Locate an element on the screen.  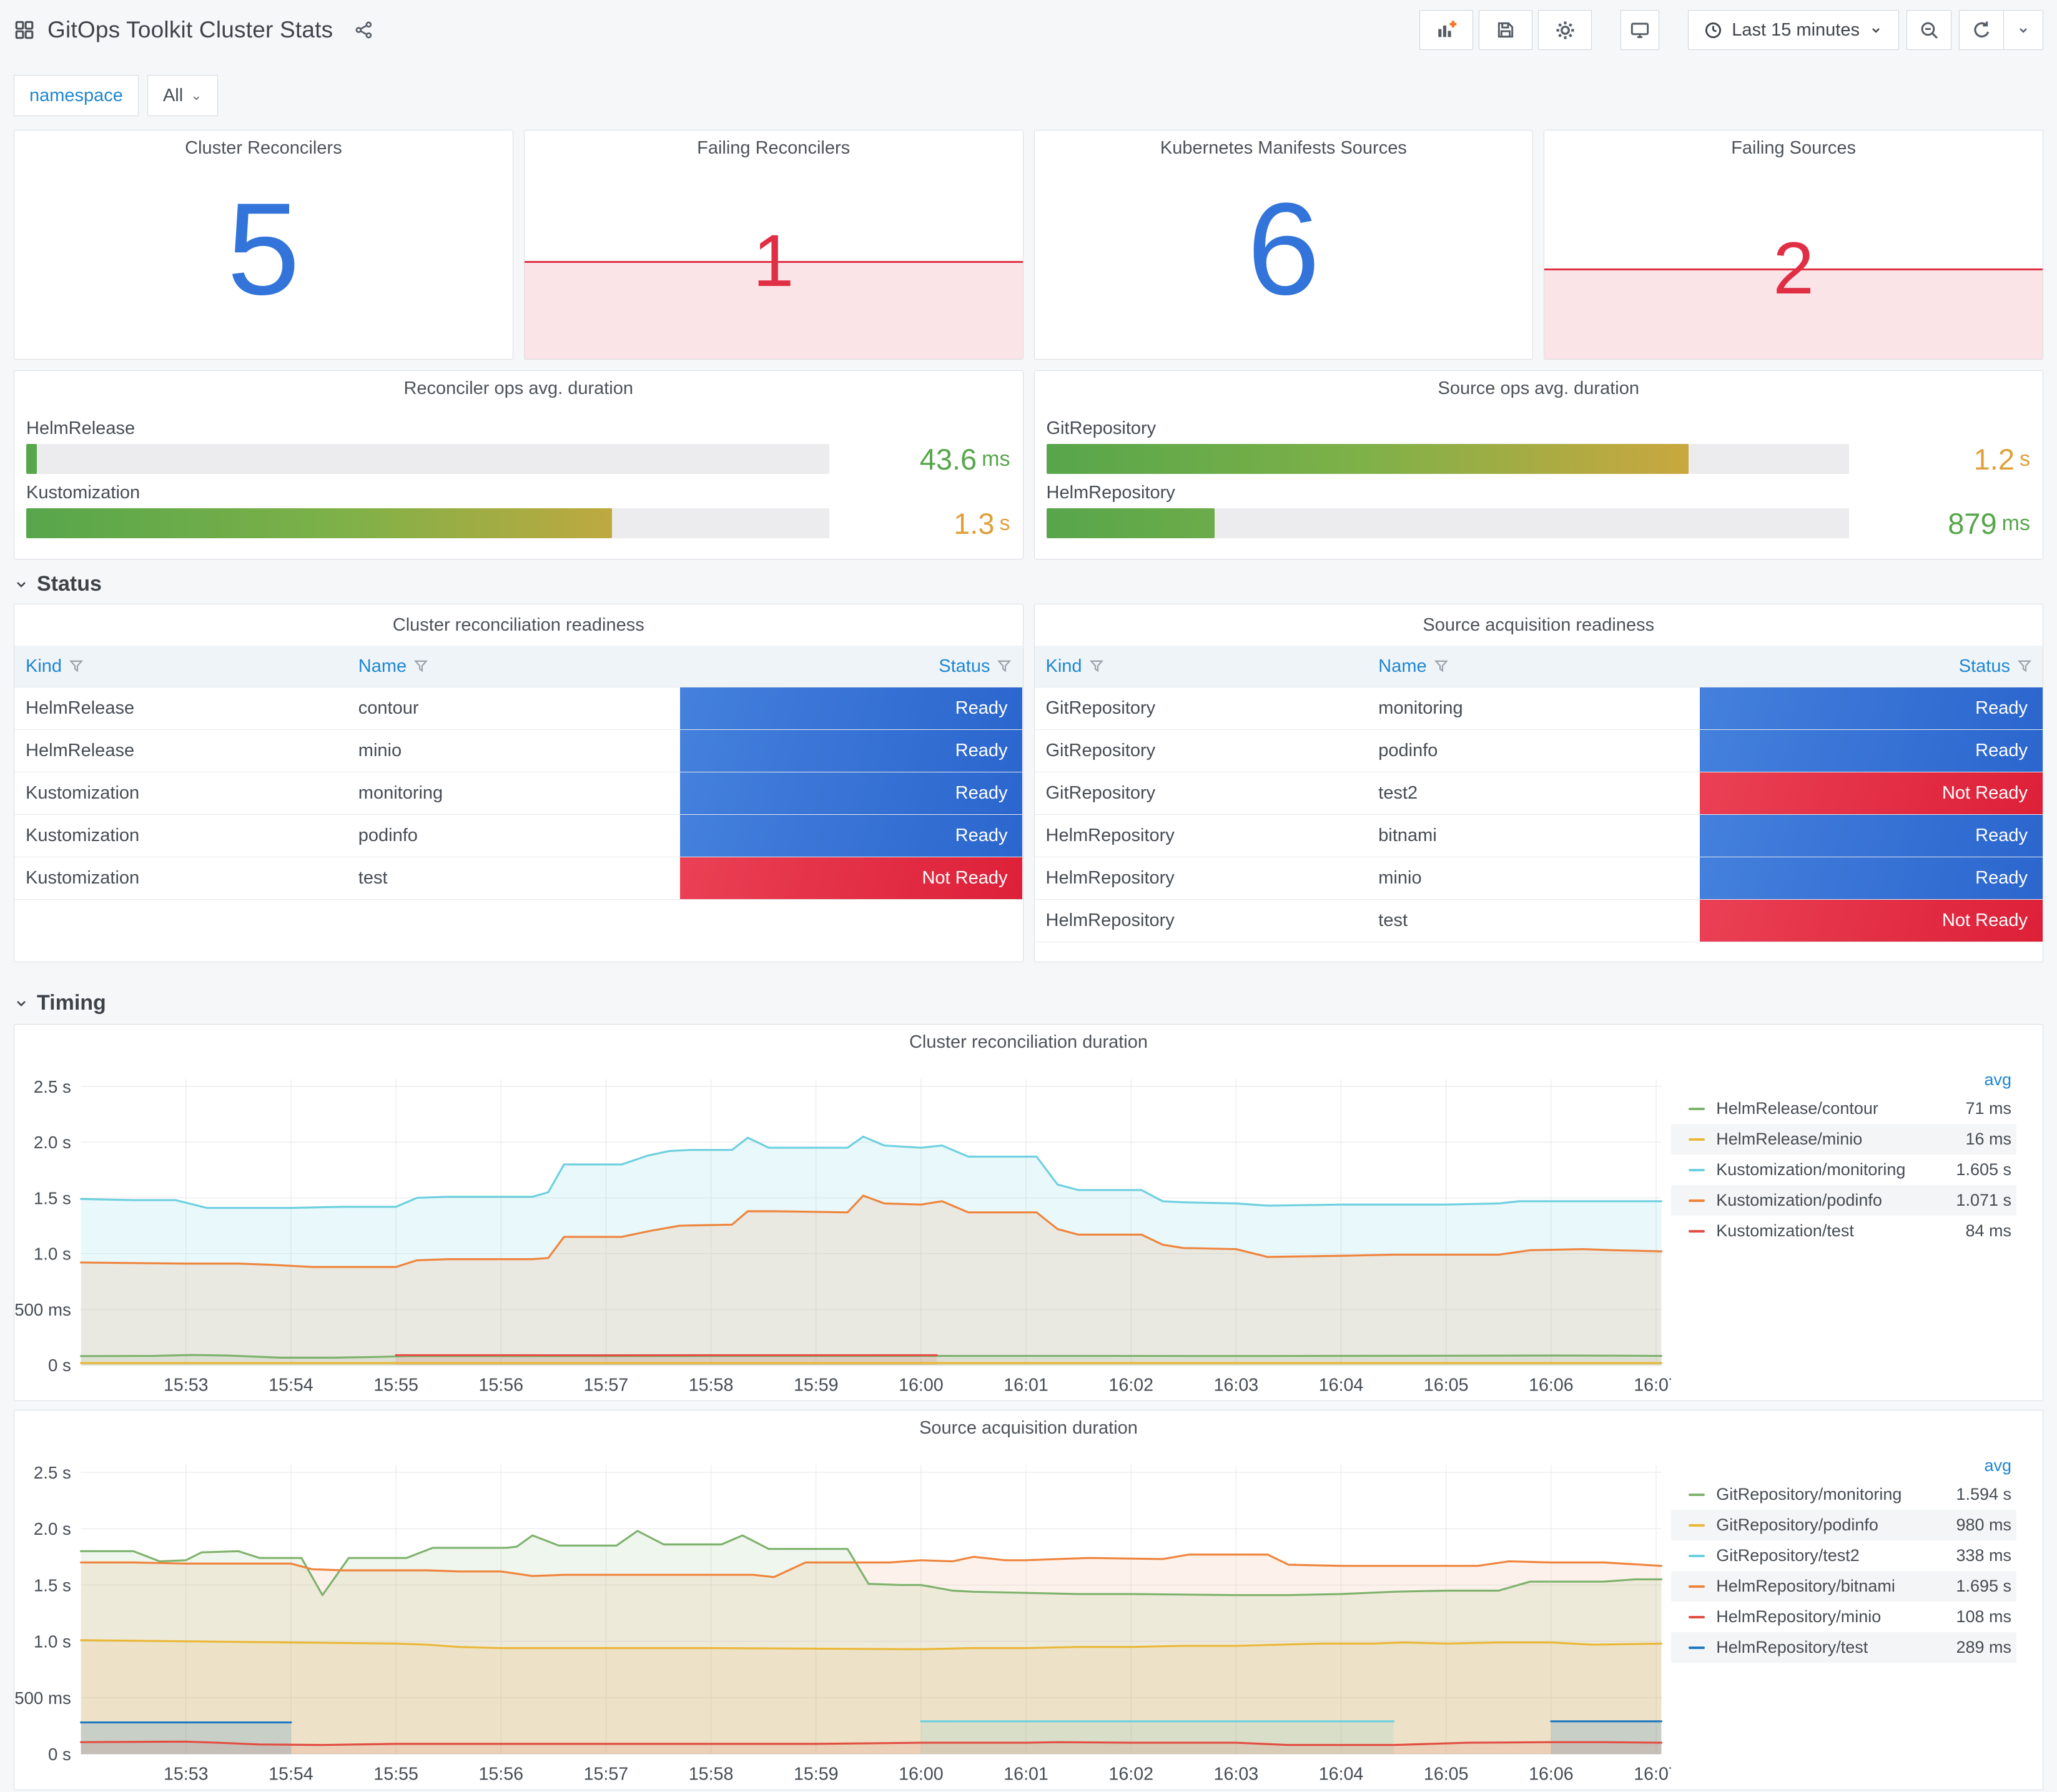
table-row: HelmRepository test Not Ready is located at coordinates (1539, 921).